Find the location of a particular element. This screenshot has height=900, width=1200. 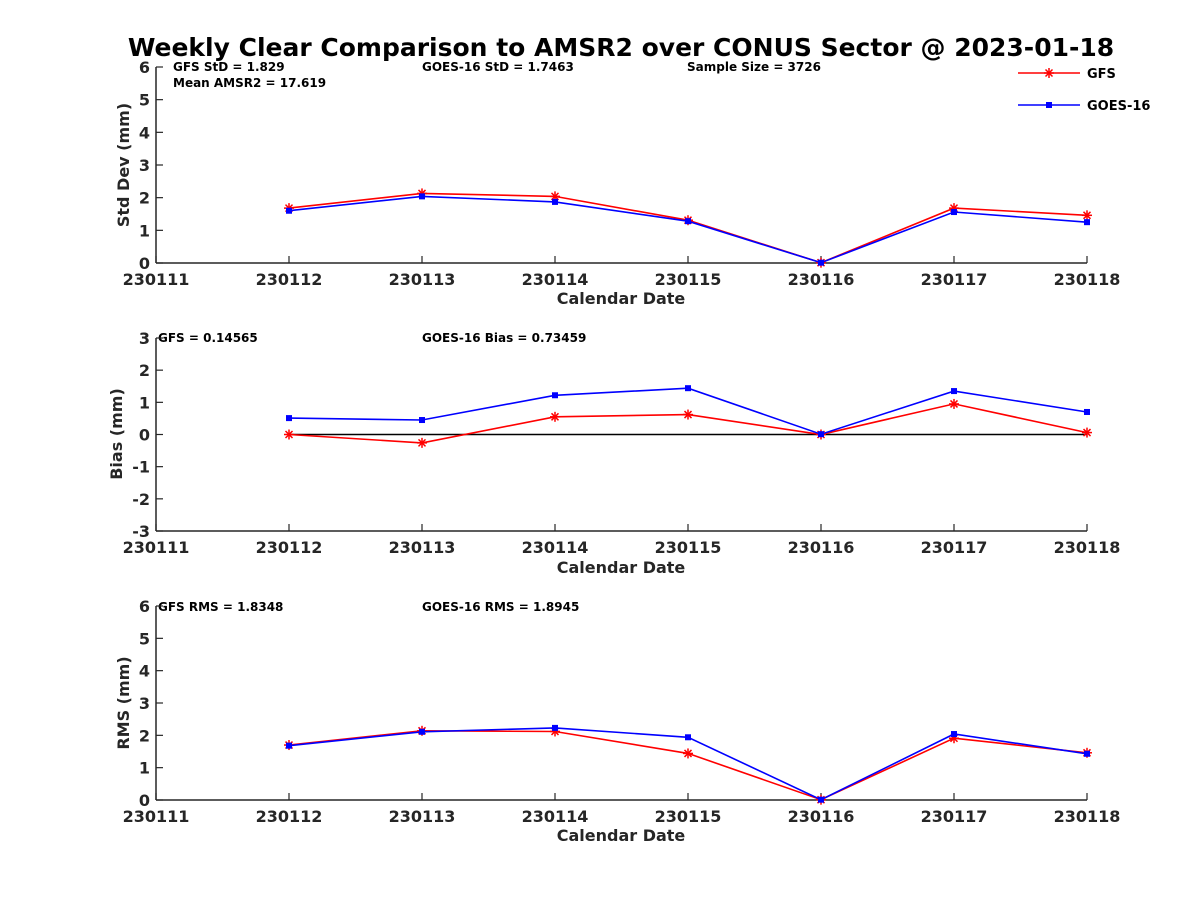

std-dev-goes-stat: GOES-16 StD = 1.7463 is located at coordinates (498, 67).